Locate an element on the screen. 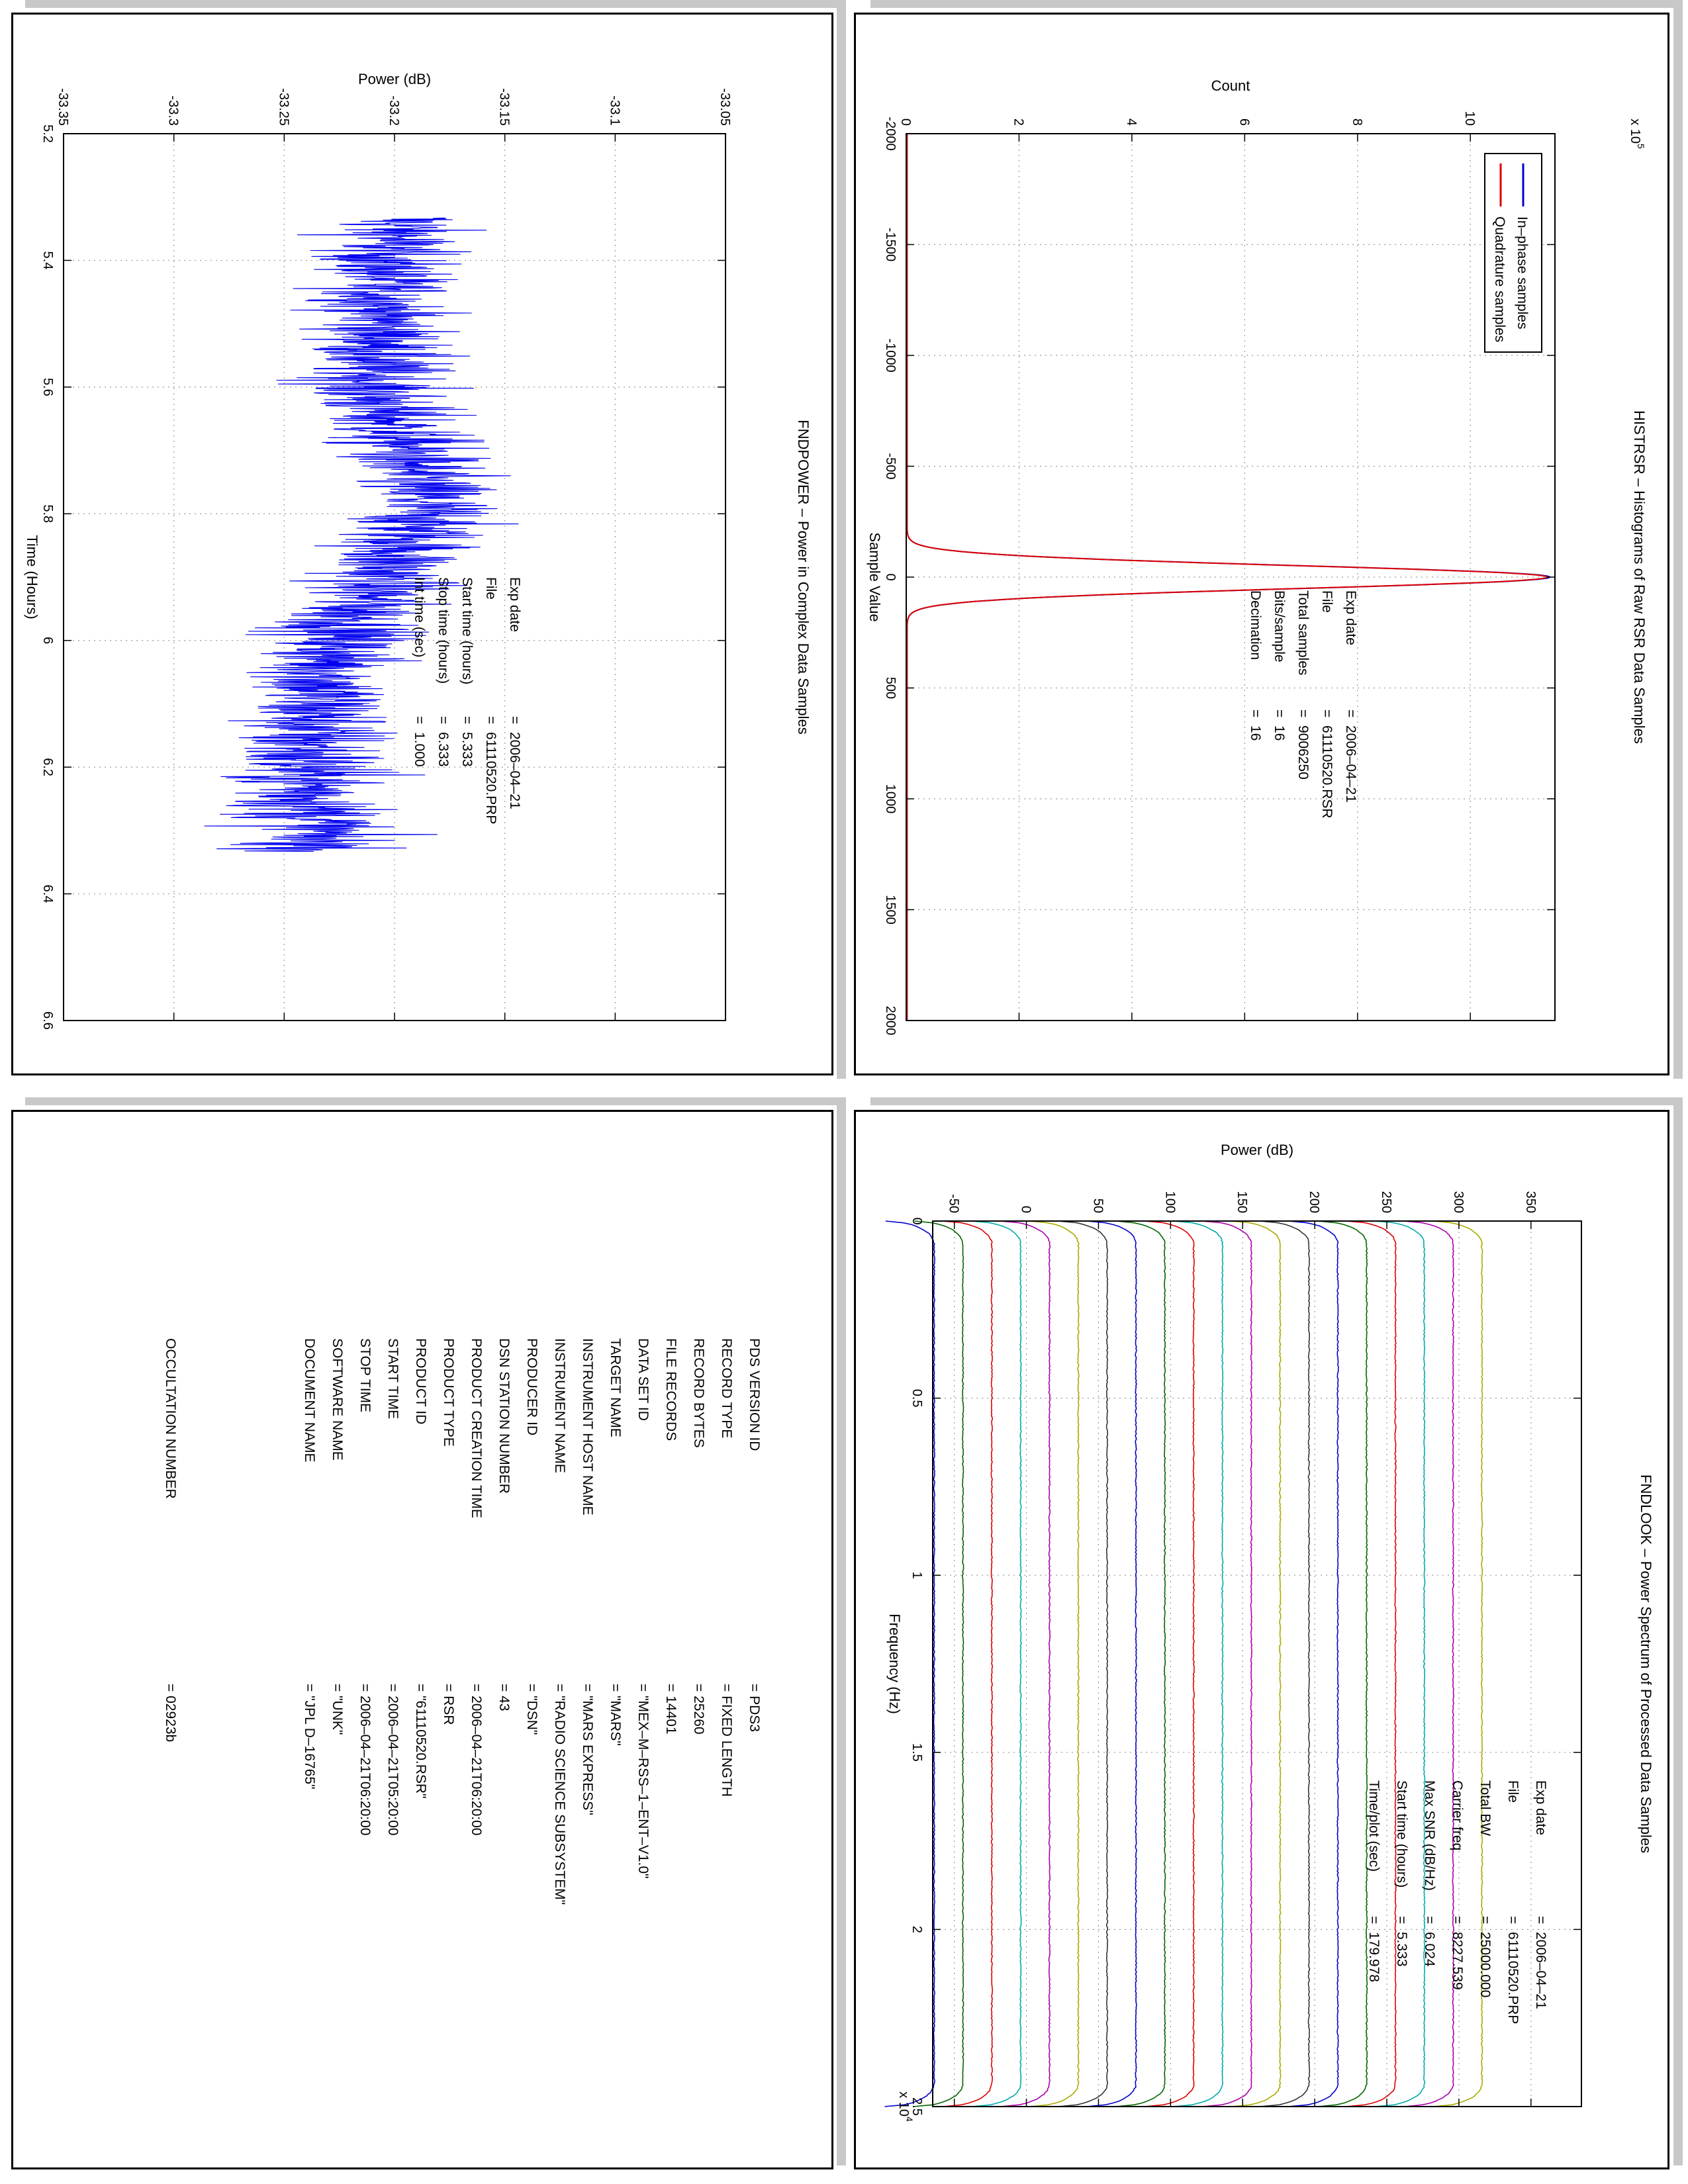 The height and width of the screenshot is (2184, 1688). pds-label-key: PDS VERSION ID is located at coordinates (754, 1394).